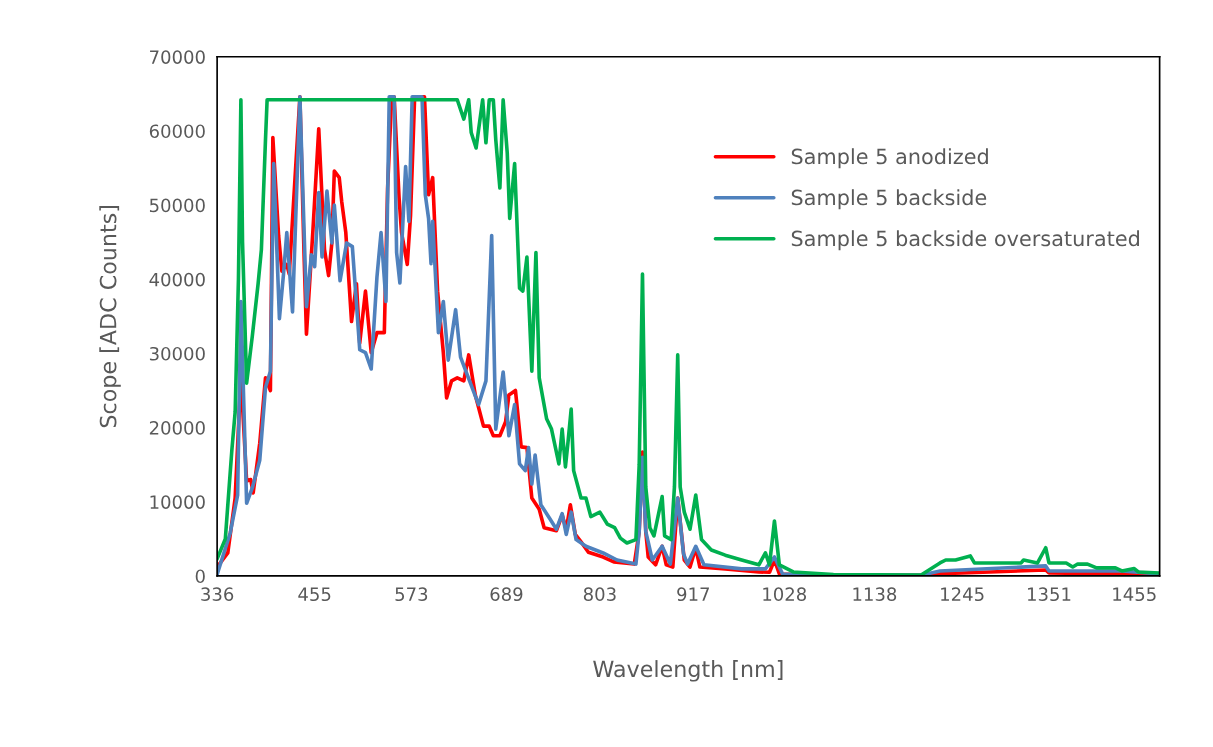 The height and width of the screenshot is (747, 1213). I want to click on x-tick-label: 1455, so click(1134, 594).